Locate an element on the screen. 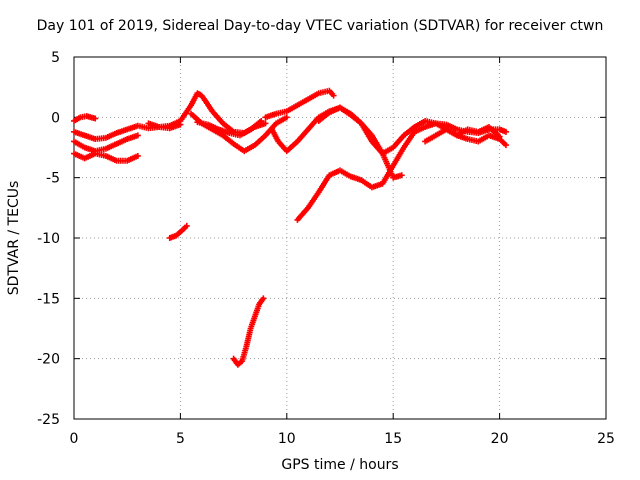 This screenshot has width=640, height=480. x-tick-label: 0 is located at coordinates (74, 439).